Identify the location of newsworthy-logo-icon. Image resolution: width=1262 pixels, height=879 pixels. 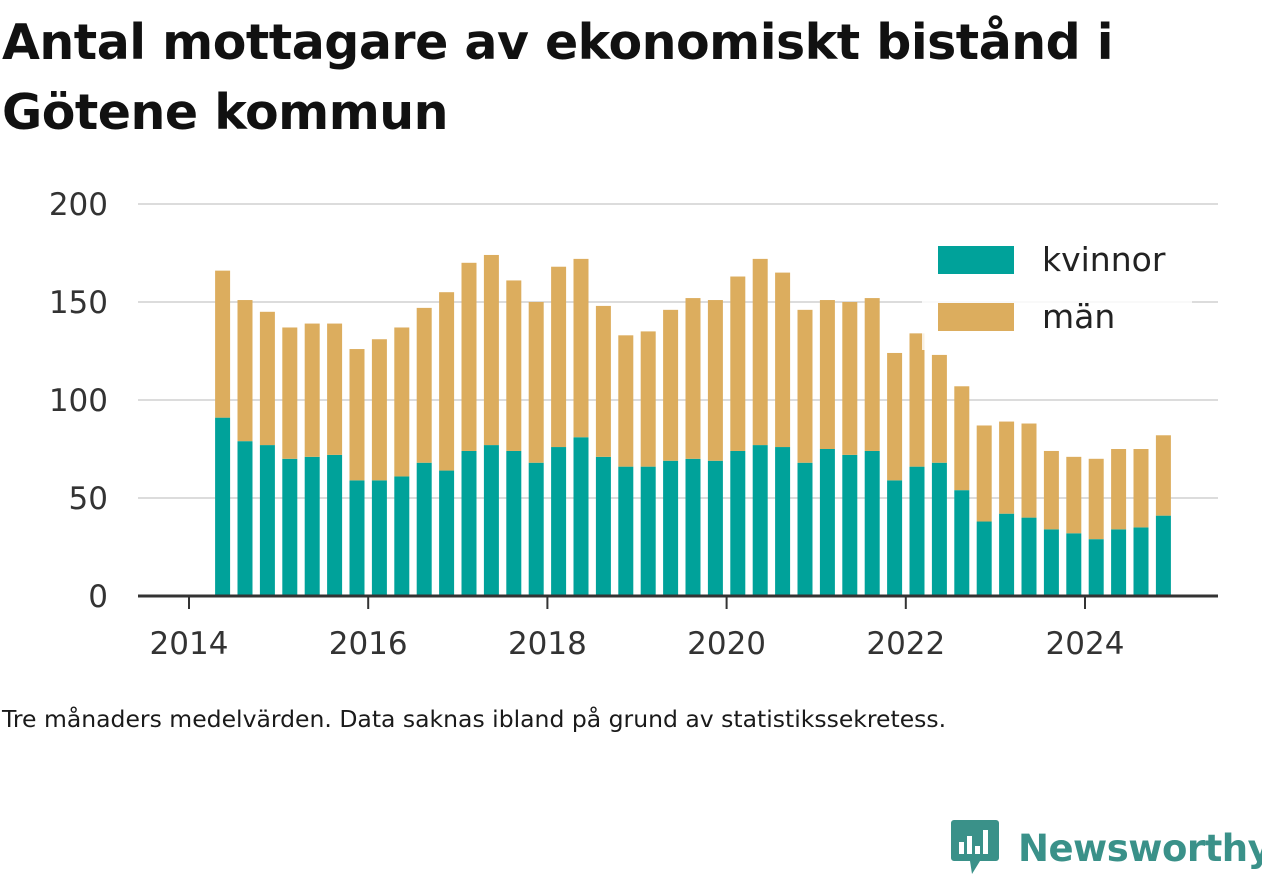
(975, 847).